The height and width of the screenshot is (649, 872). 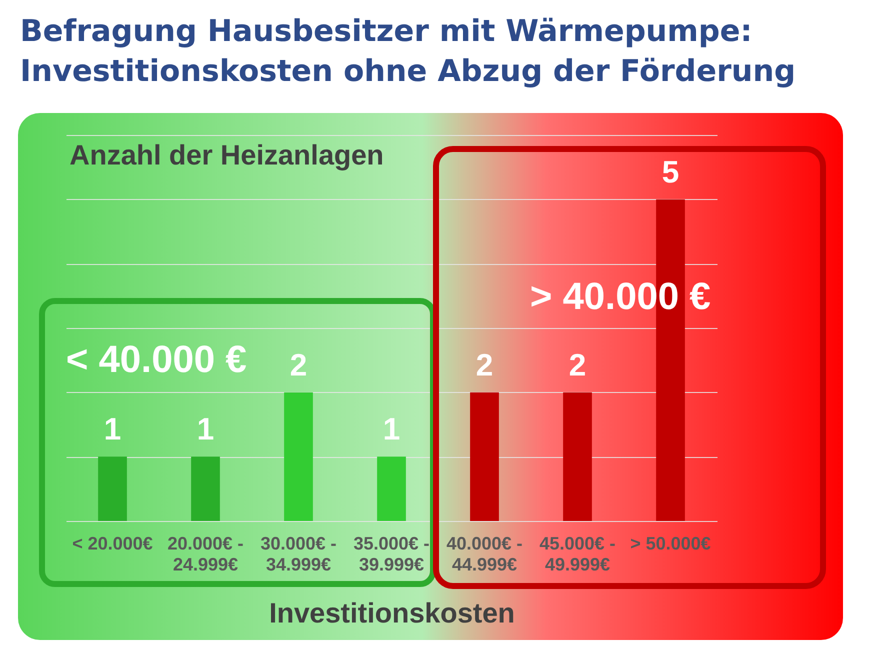 I want to click on y-axis-title: Anzahl der Heizanlagen, so click(x=227, y=155).